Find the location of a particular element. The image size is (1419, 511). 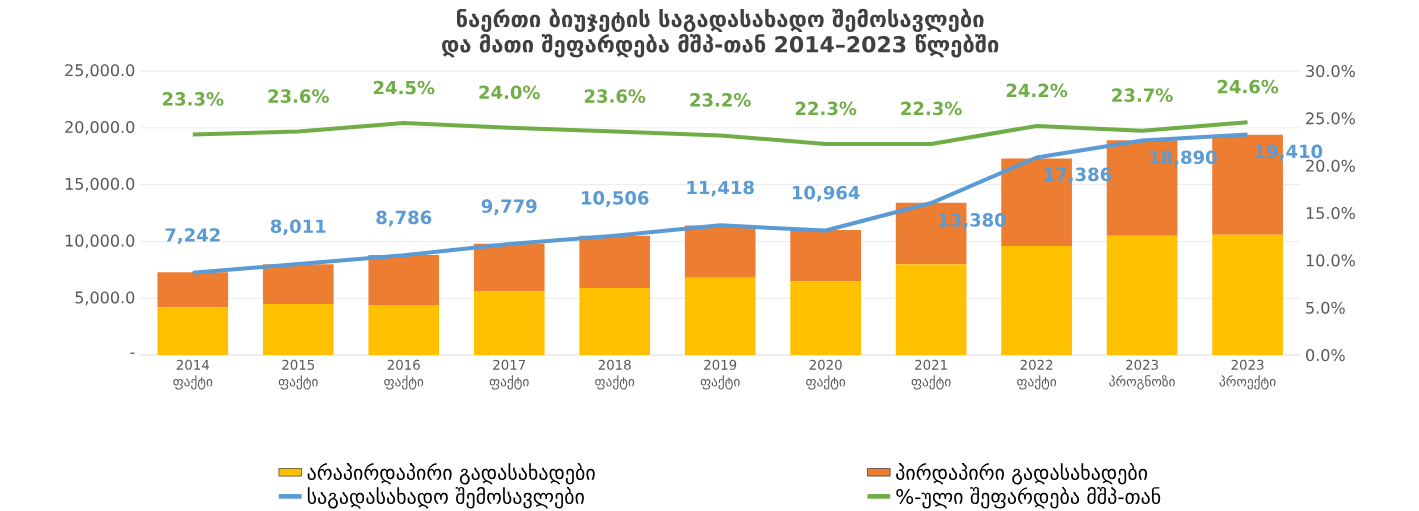

line-series is located at coordinates (720, 133).